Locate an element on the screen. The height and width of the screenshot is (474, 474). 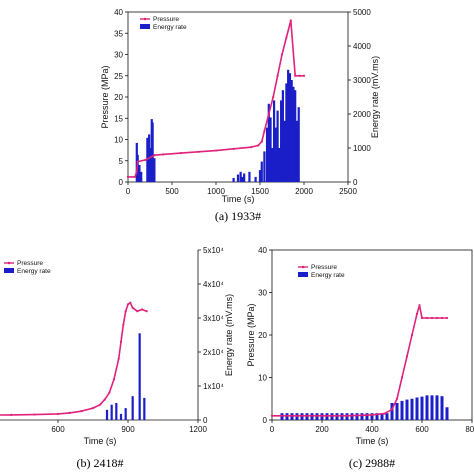
pressure-line-a is located at coordinates (216, 99).